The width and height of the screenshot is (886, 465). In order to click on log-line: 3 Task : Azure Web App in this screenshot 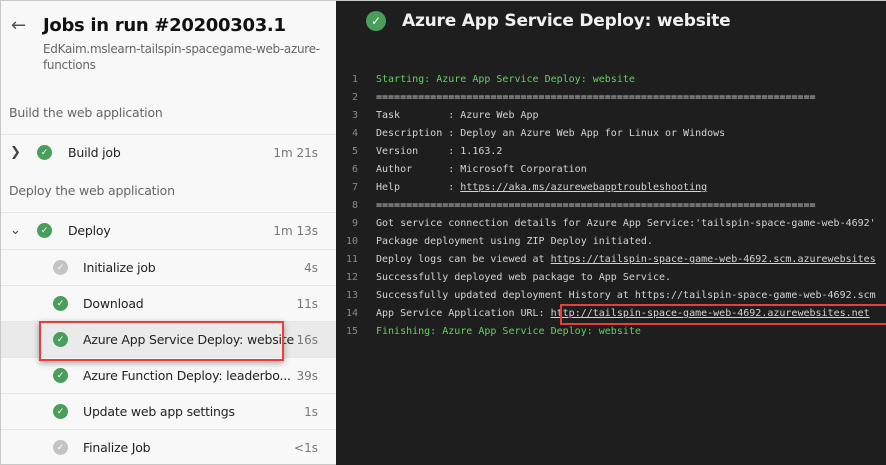, I will do `click(606, 116)`.